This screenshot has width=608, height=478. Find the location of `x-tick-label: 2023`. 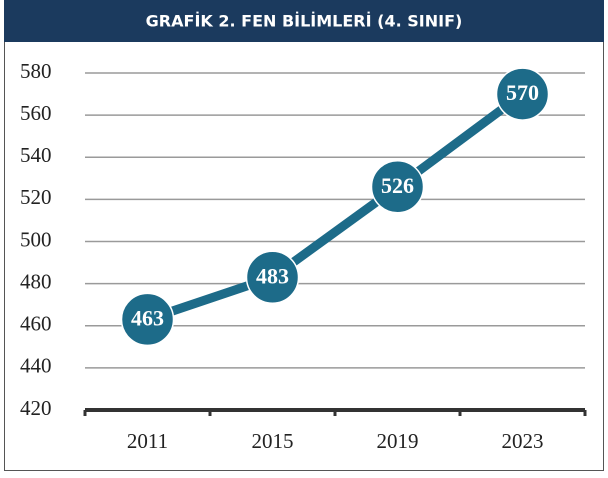

x-tick-label: 2023 is located at coordinates (523, 441).